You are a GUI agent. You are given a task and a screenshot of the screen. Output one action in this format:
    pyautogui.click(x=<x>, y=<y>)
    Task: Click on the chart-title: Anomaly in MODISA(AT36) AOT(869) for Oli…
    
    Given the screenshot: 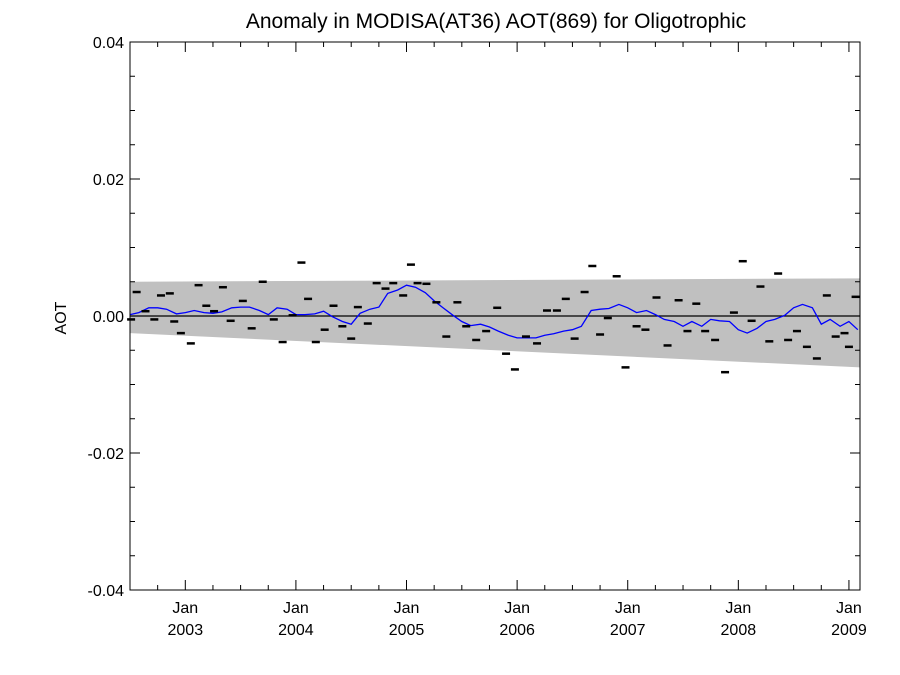 What is the action you would take?
    pyautogui.click(x=496, y=21)
    